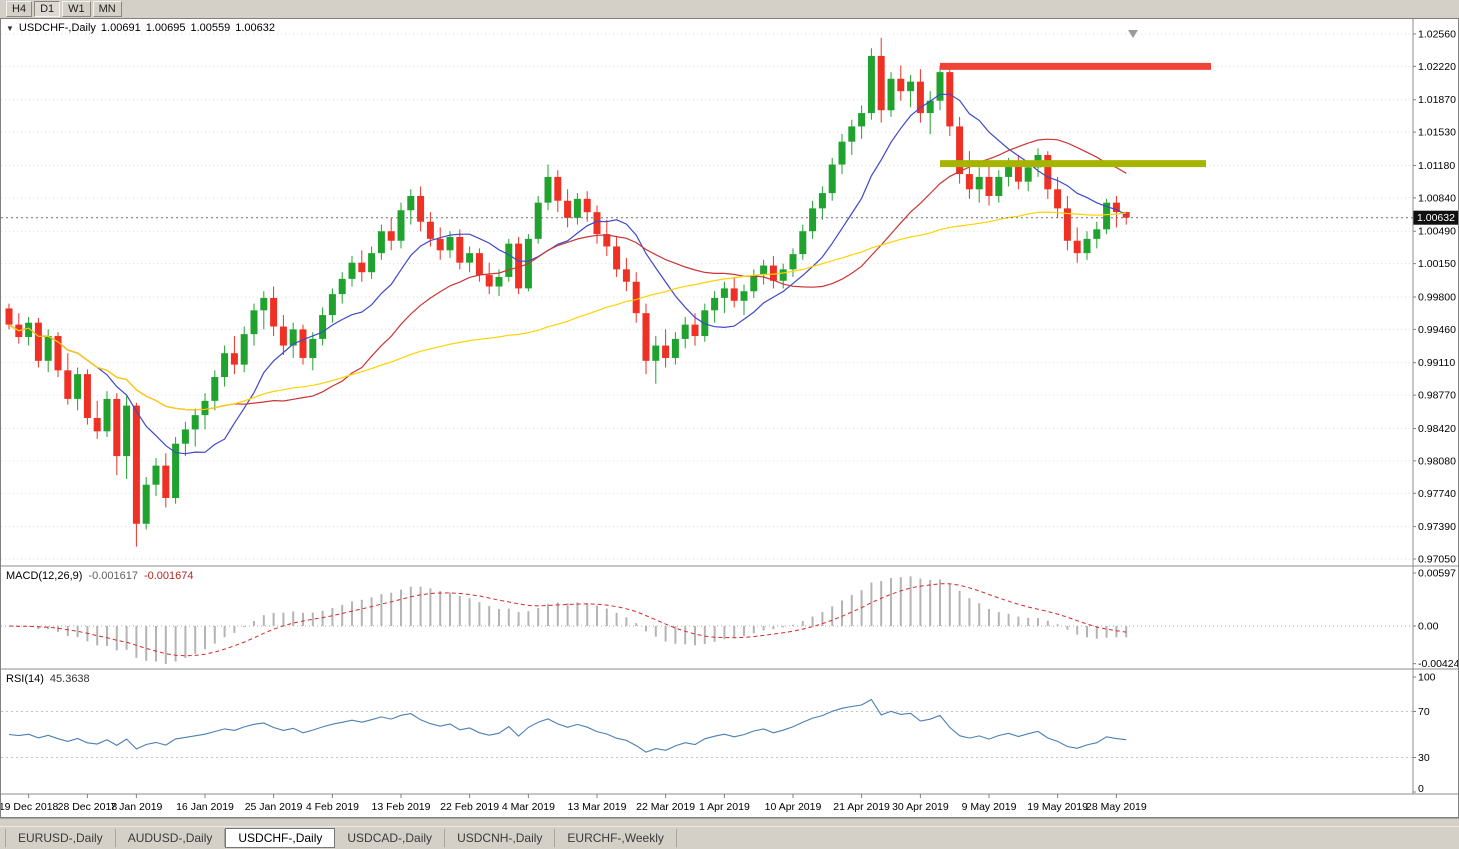  What do you see at coordinates (665, 807) in the screenshot?
I see `date-axis-label: 22 Mar 2019` at bounding box center [665, 807].